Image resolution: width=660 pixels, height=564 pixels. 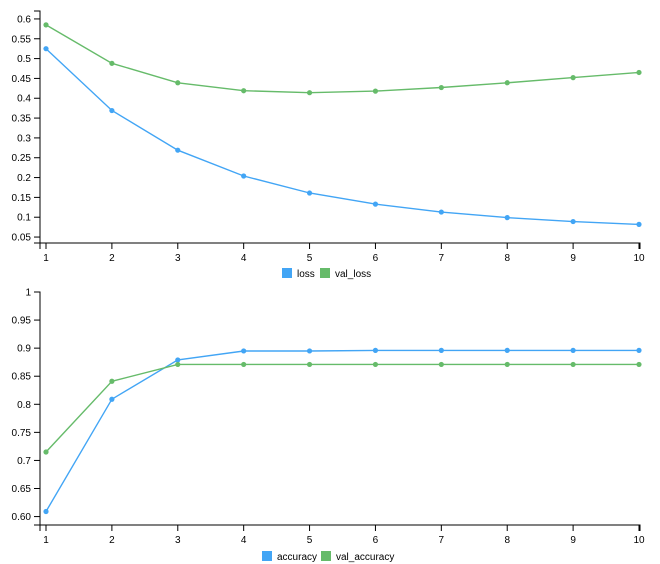 I want to click on legend-label-accuracy: accuracy, so click(x=297, y=557).